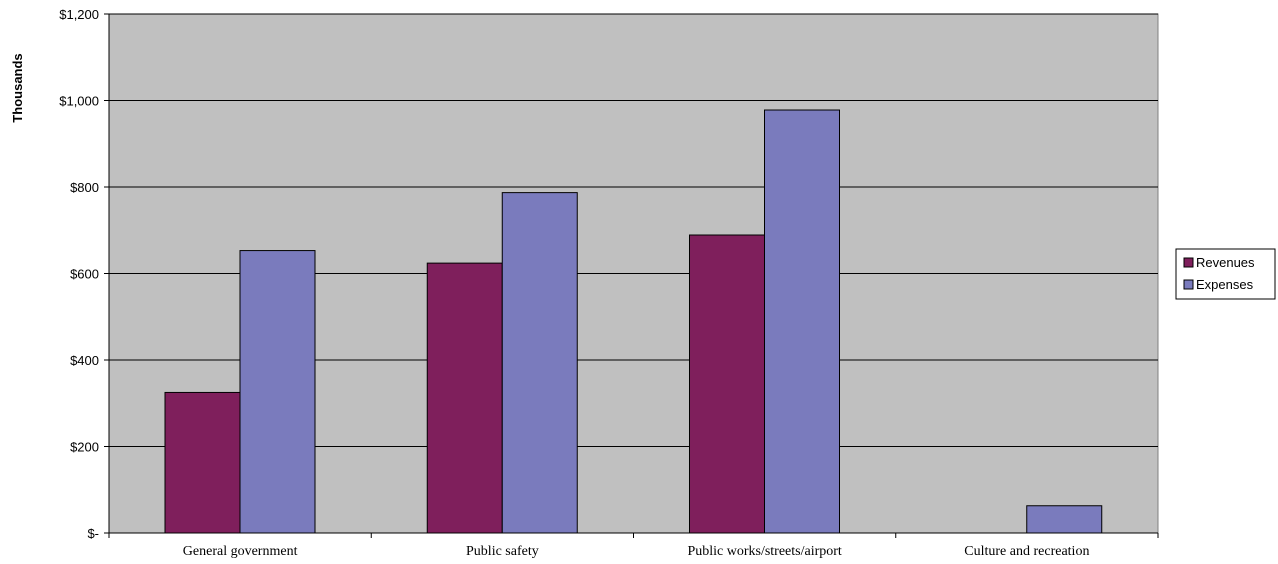 This screenshot has height=564, width=1278. I want to click on y-tick-label: $600, so click(84, 274).